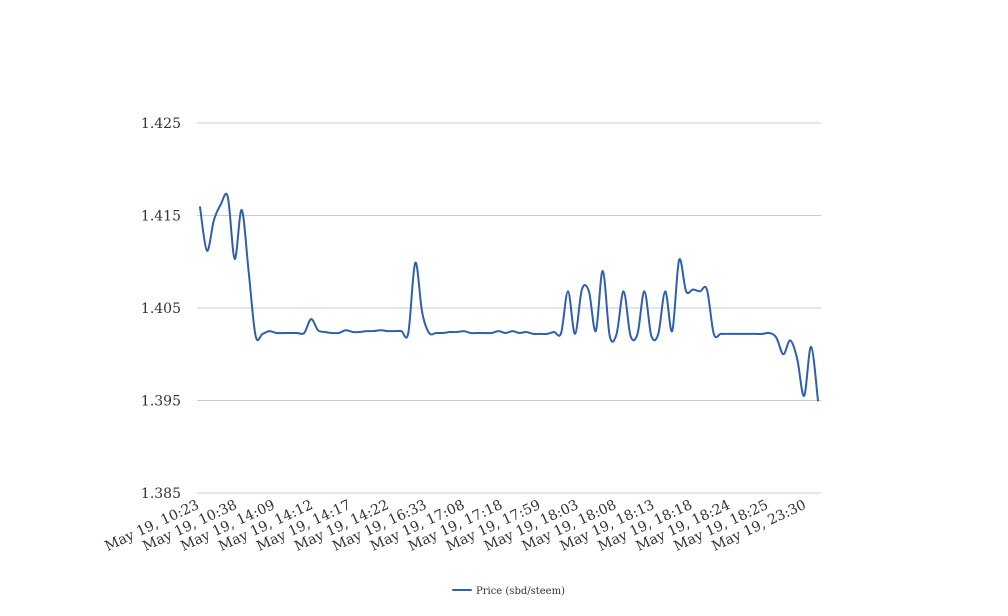  Describe the element at coordinates (520, 591) in the screenshot. I see `legend-label: Price (sbd/steem)` at that location.